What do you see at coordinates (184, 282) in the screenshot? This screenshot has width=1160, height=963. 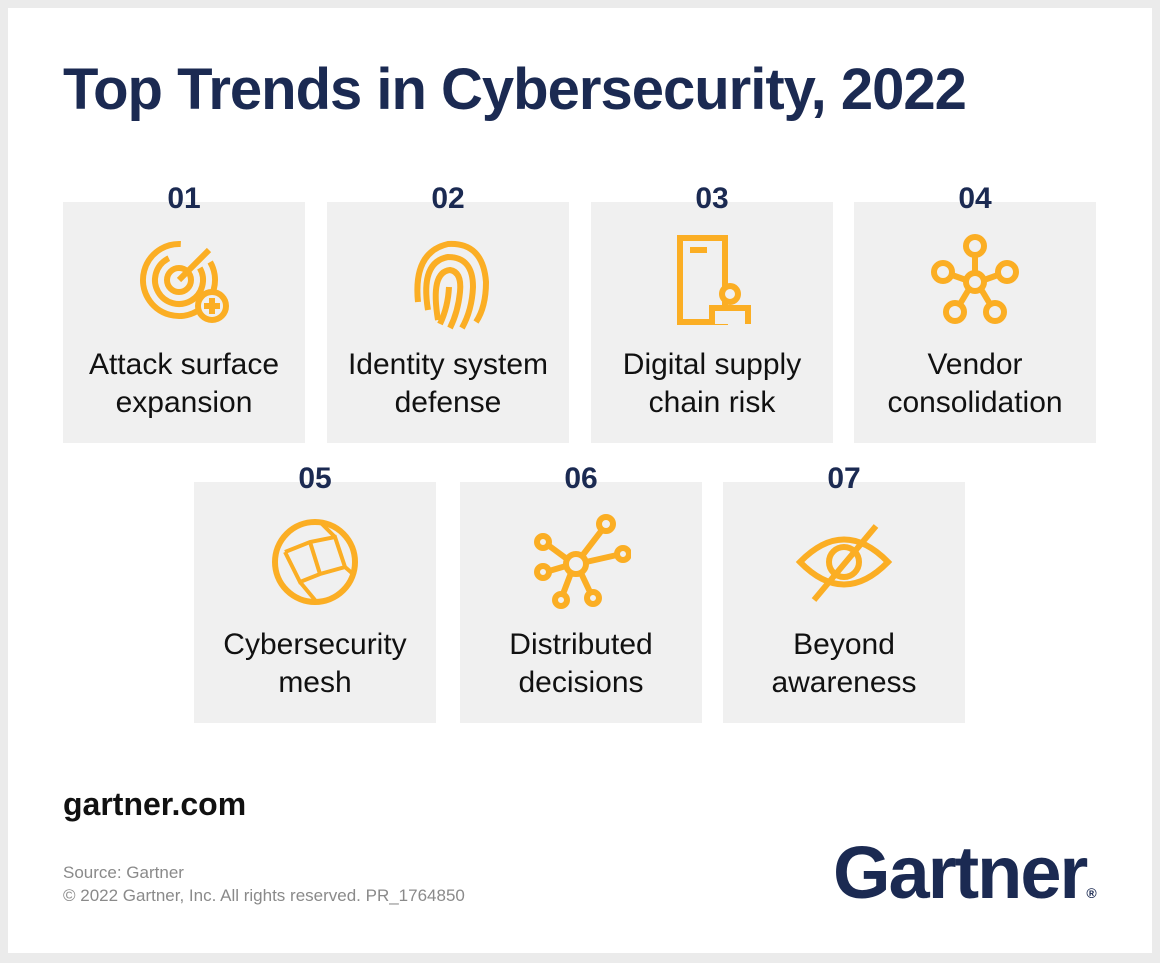 I see `radar-plus-icon` at bounding box center [184, 282].